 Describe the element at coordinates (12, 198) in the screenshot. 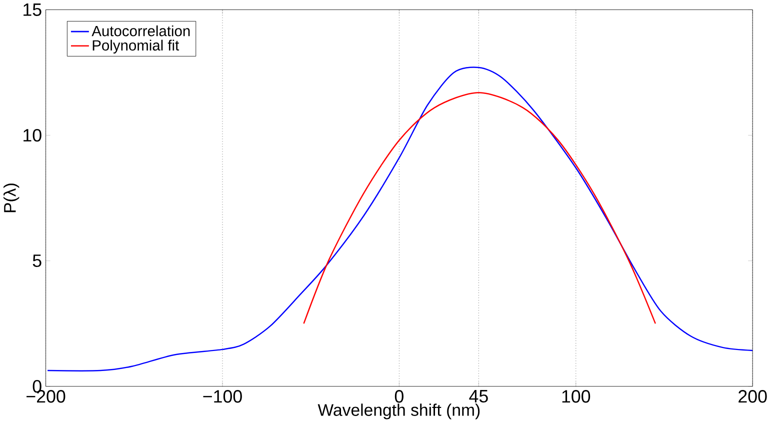

I see `y-axis-title: P(λ)` at that location.